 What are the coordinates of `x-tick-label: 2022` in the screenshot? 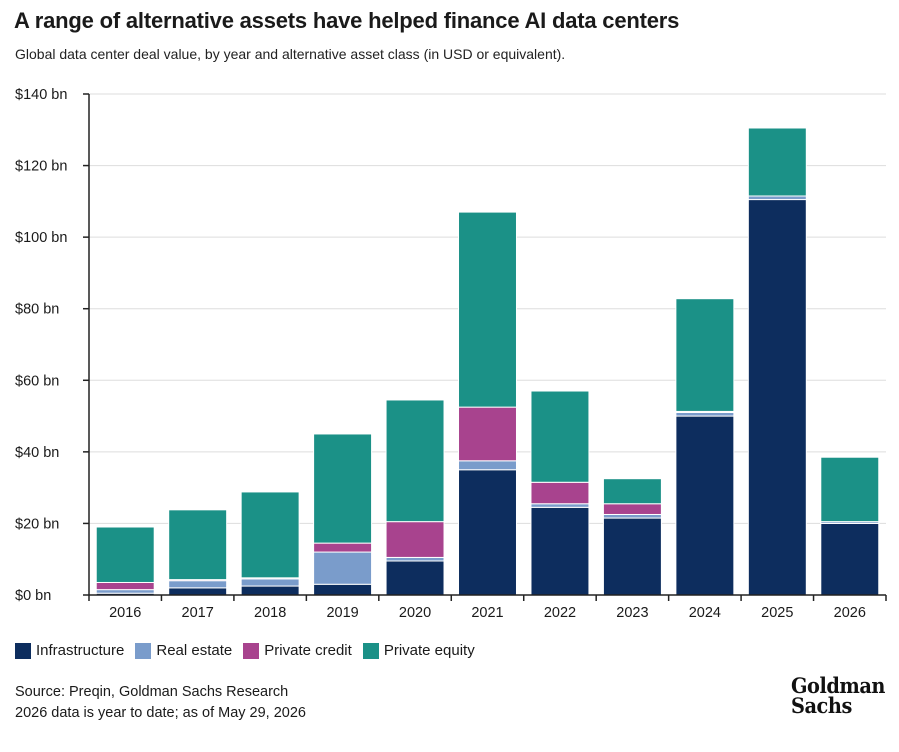 It's located at (560, 613).